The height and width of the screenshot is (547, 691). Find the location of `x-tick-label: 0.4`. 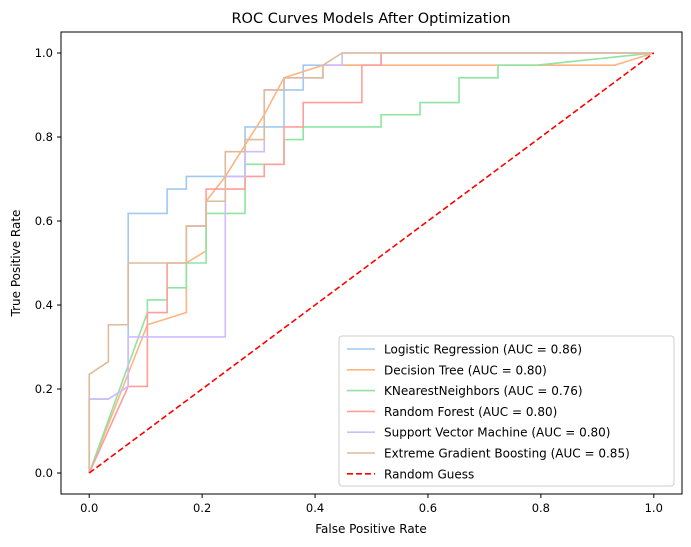

x-tick-label: 0.4 is located at coordinates (315, 508).